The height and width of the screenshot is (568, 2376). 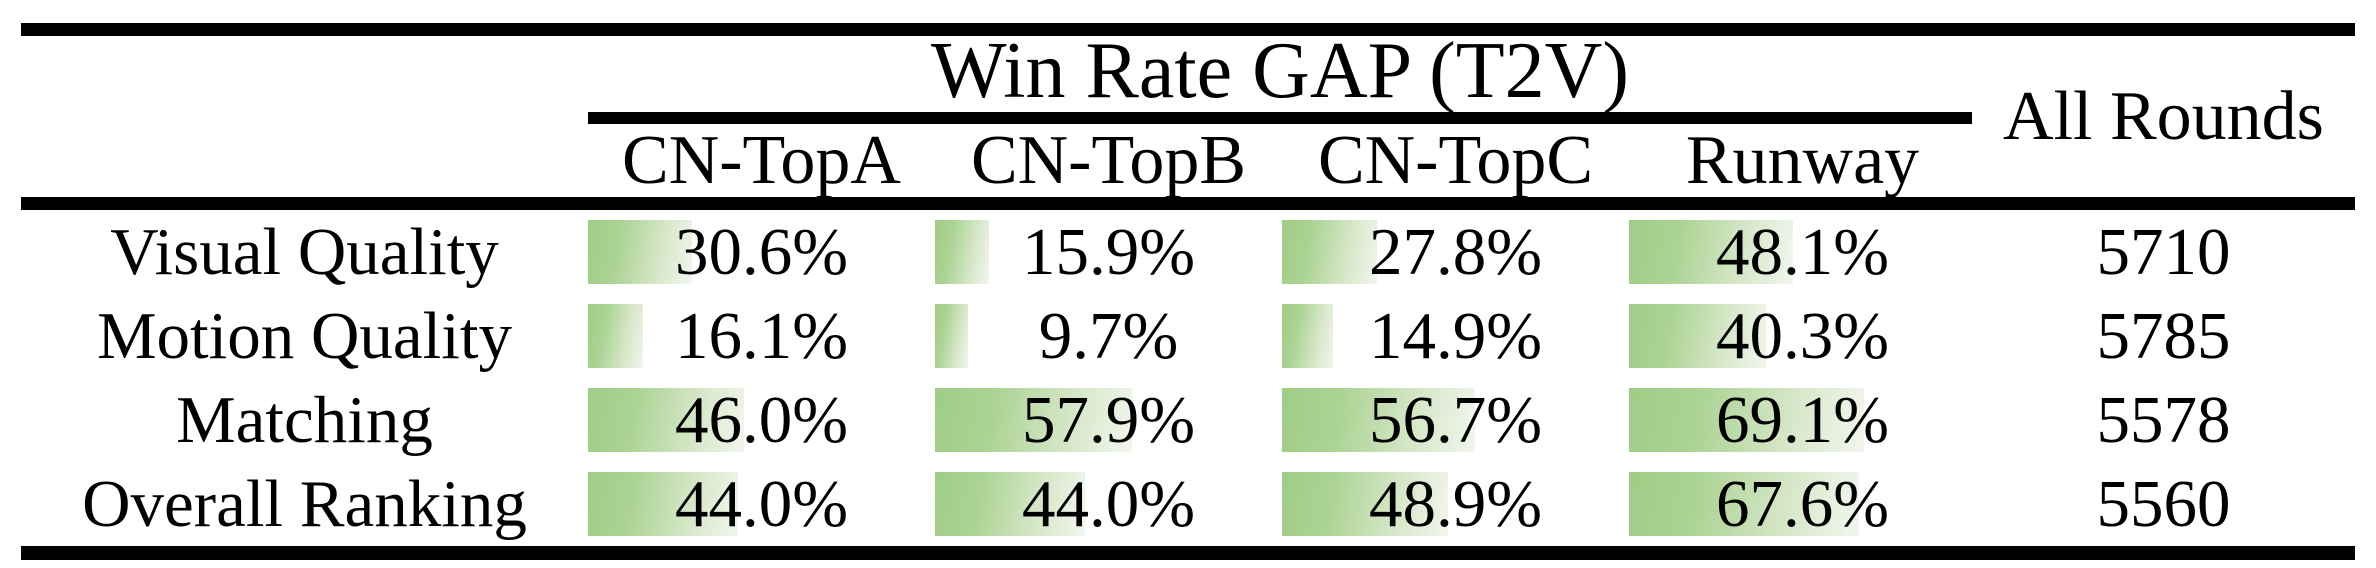 I want to click on column-header-all-rounds: All Rounds, so click(x=2163, y=116).